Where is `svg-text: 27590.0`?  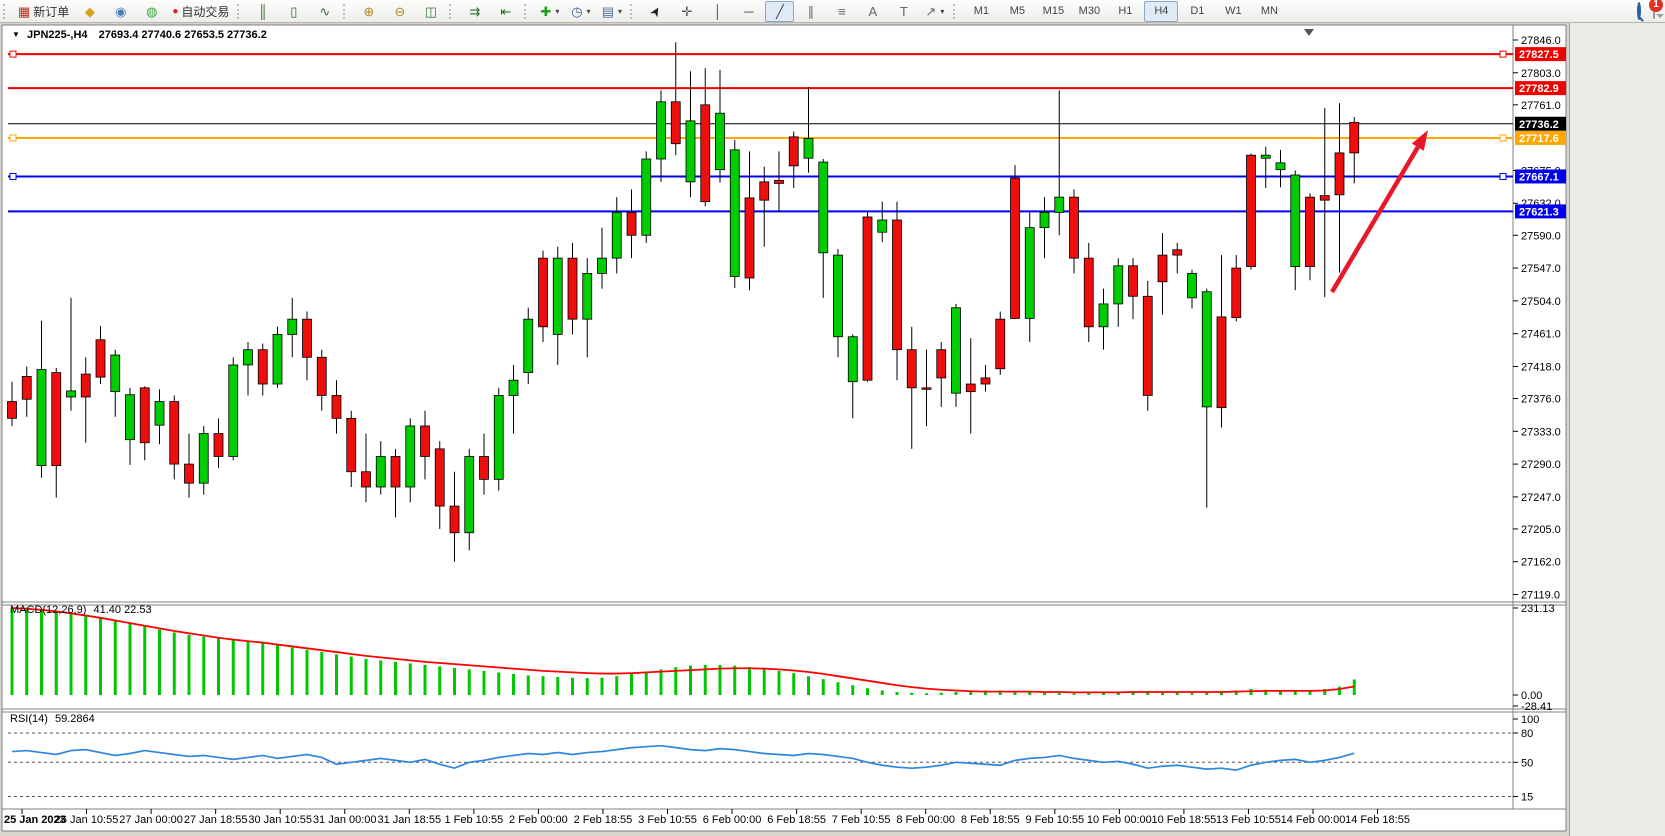 svg-text: 27590.0 is located at coordinates (1541, 236).